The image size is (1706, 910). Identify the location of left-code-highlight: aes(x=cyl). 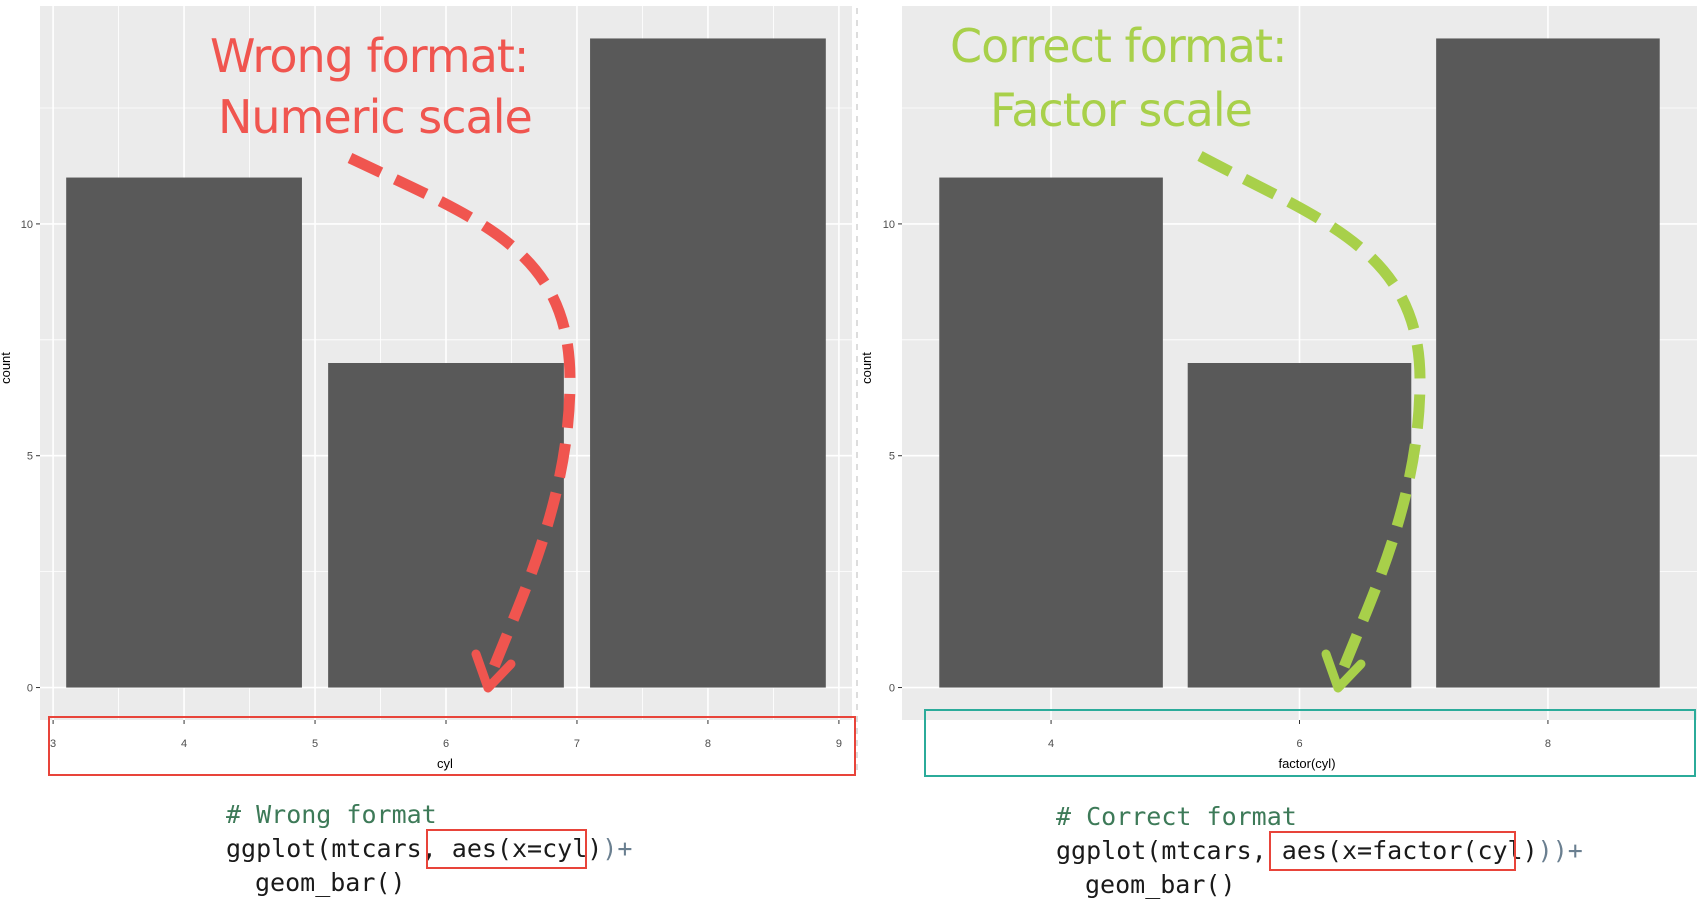
(527, 848).